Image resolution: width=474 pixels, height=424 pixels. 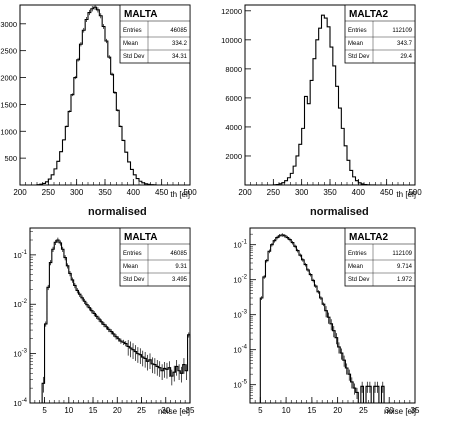 I want to click on y-tick-label: 10000, so click(x=231, y=40).